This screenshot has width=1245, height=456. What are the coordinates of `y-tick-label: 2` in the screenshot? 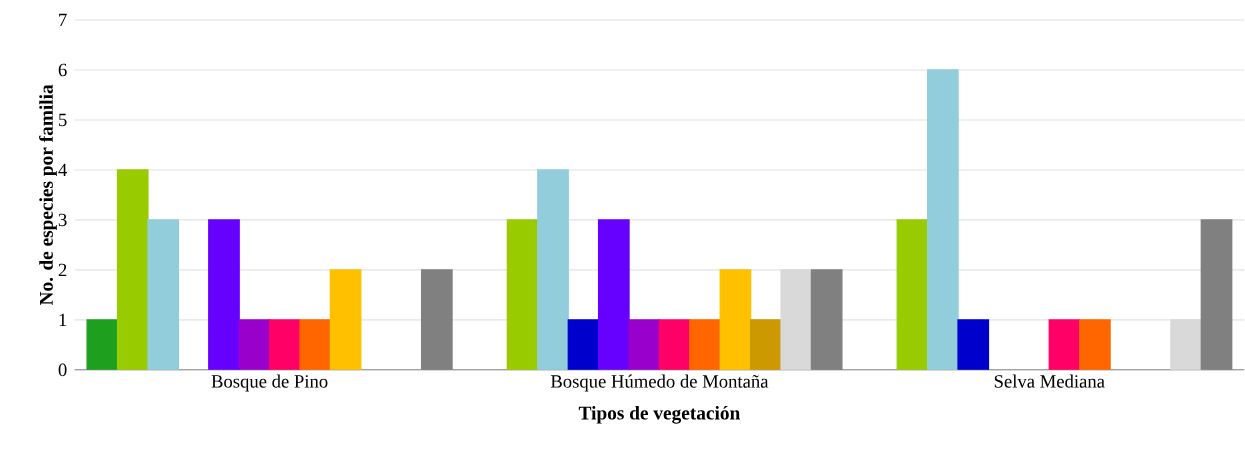 It's located at (62, 270).